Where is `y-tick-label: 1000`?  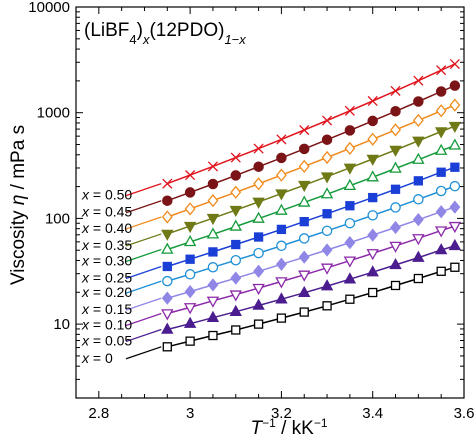 y-tick-label: 1000 is located at coordinates (53, 113).